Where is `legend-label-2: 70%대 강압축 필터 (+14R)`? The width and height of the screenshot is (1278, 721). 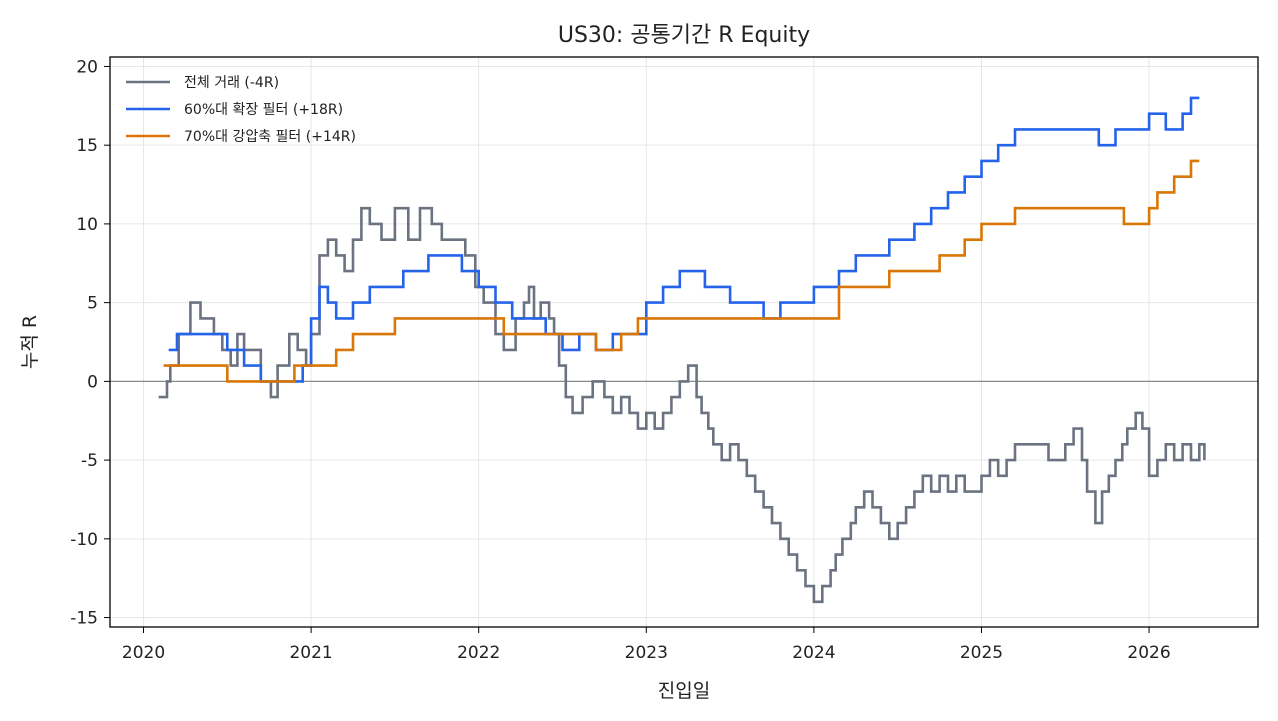 legend-label-2: 70%대 강압축 필터 (+14R) is located at coordinates (270, 137).